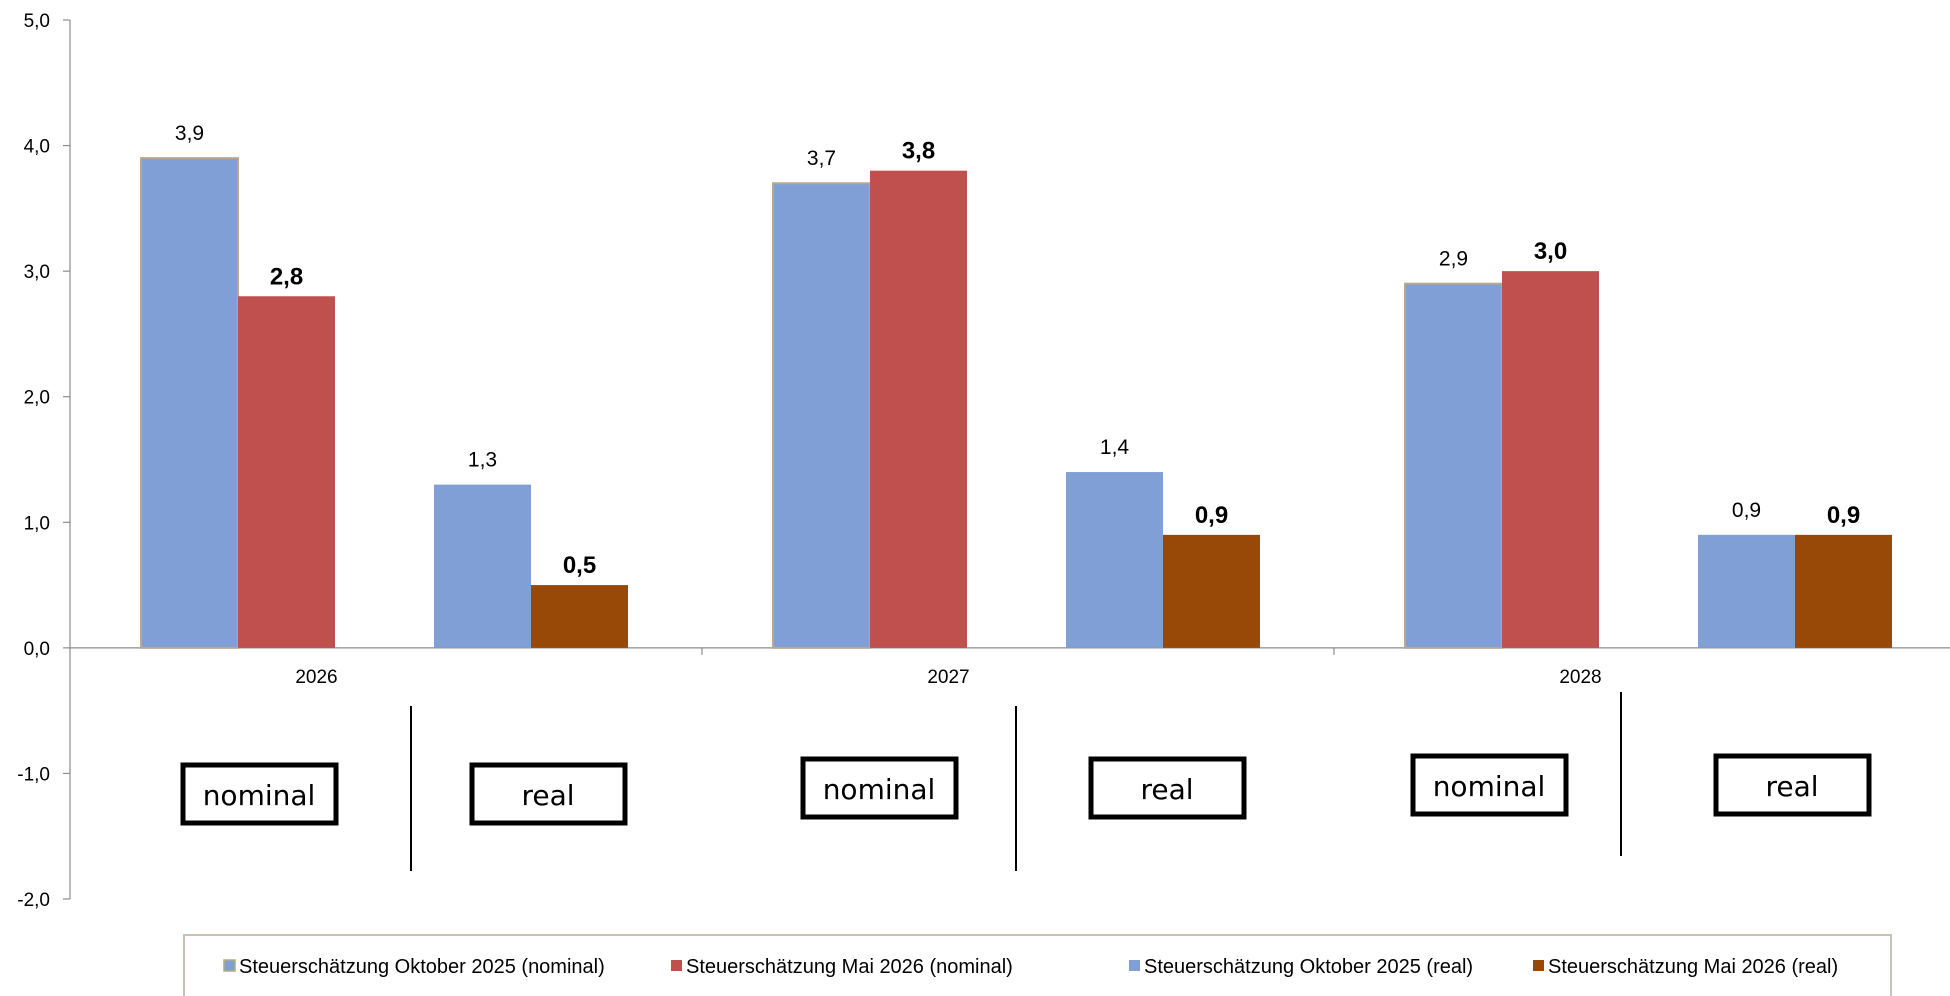 The image size is (1950, 996). What do you see at coordinates (918, 151) in the screenshot?
I see `data-label: 3,8` at bounding box center [918, 151].